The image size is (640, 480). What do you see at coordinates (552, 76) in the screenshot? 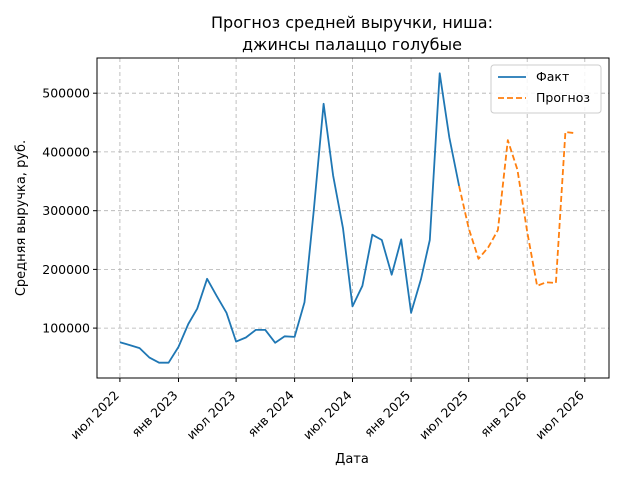
I see `legend-label-fact: Факт` at bounding box center [552, 76].